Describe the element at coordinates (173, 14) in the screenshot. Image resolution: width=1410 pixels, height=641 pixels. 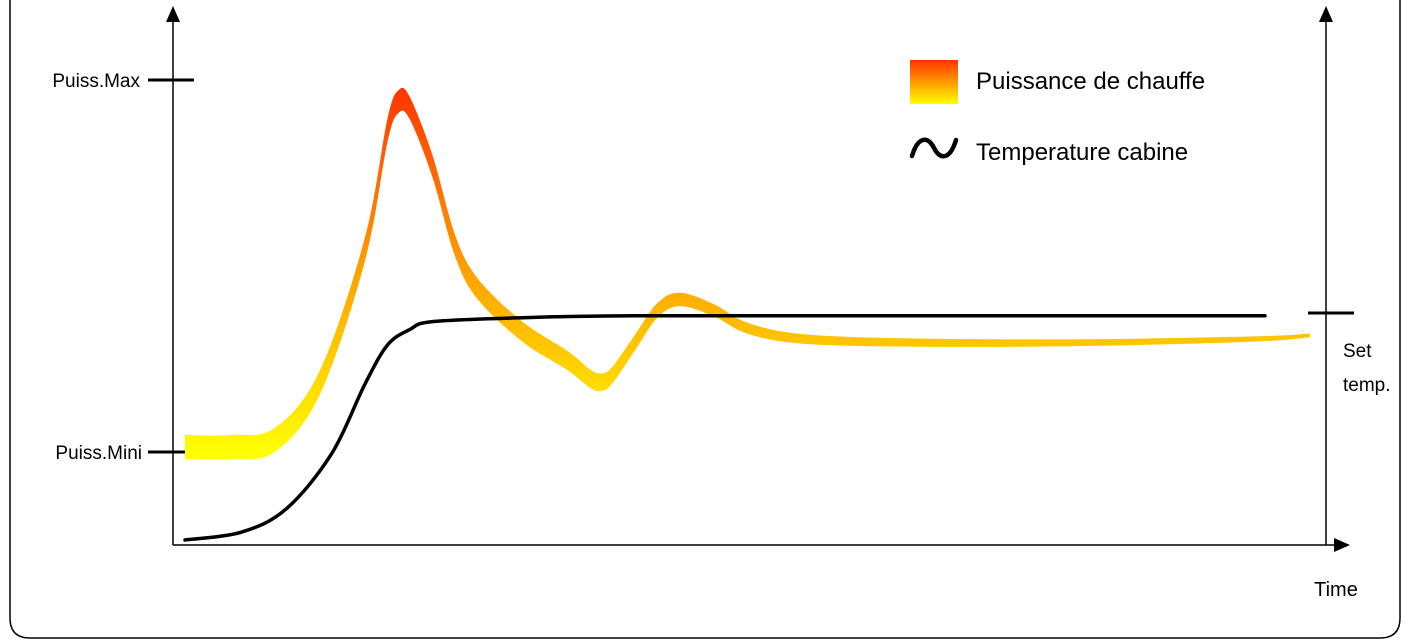
I see `left-y-axis-arrow` at that location.